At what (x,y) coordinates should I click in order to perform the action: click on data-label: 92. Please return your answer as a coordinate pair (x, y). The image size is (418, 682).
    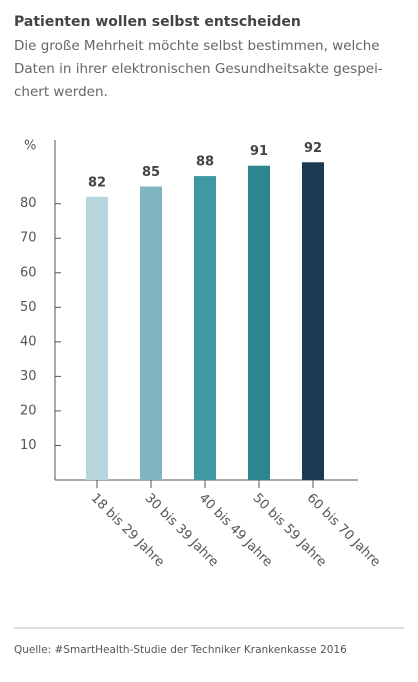
    Looking at the image, I should click on (313, 148).